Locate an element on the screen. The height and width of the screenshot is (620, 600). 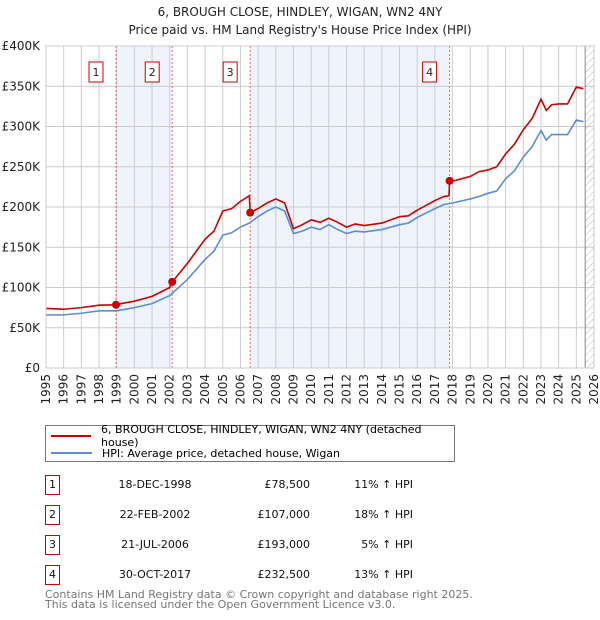
sale-hpi-diff: 13% ↑ HPI is located at coordinates (383, 574).